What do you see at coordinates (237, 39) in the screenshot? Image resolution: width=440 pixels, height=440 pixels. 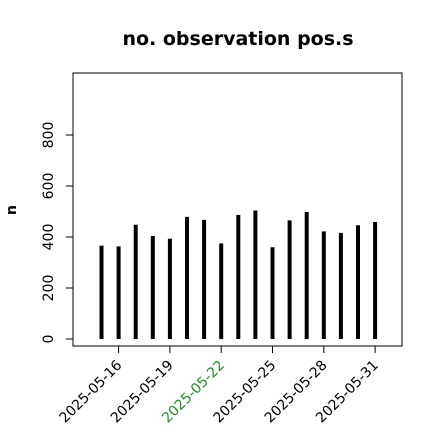 I see `chart-title: no. observation pos.s` at bounding box center [237, 39].